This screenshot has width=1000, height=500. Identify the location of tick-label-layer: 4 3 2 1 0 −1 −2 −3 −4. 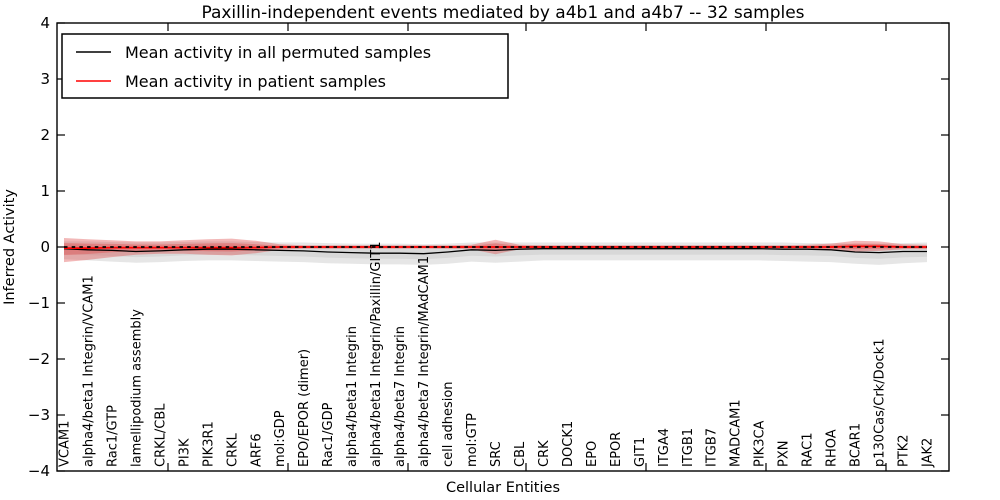
(39, 247).